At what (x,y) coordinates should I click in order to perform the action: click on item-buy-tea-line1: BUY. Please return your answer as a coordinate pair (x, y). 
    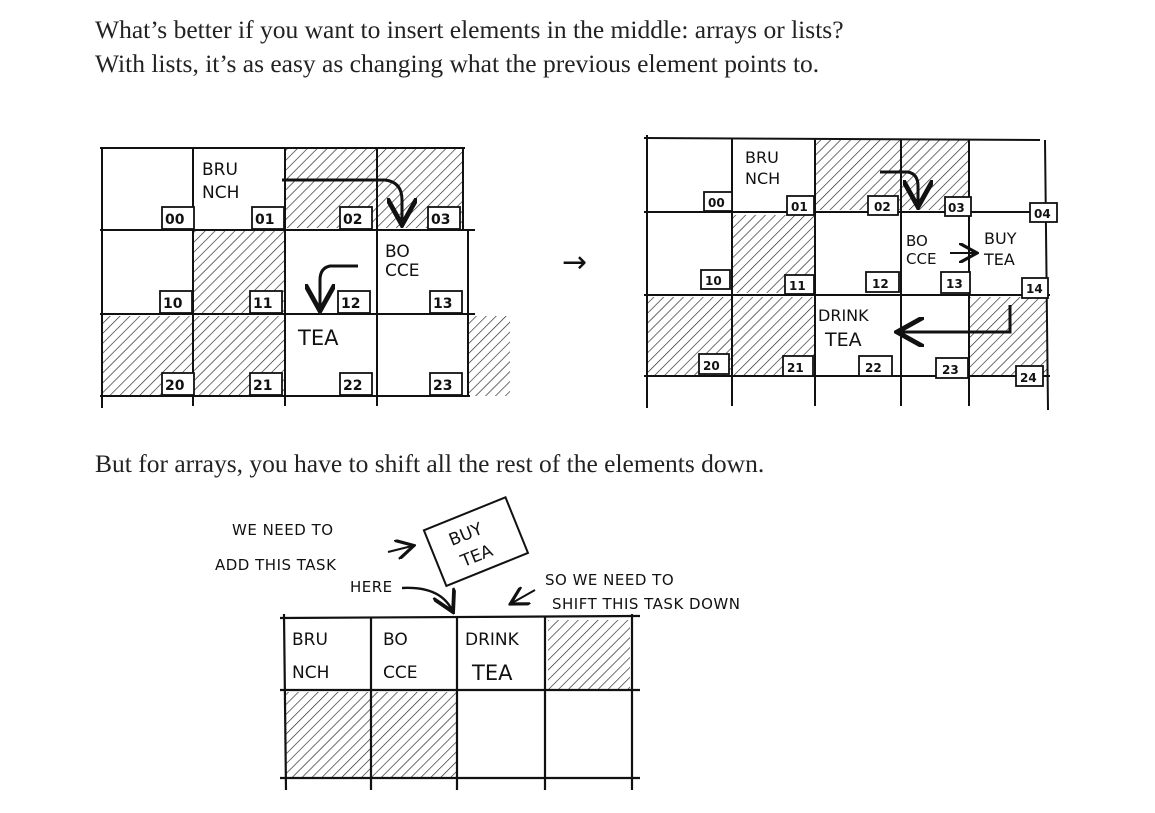
    Looking at the image, I should click on (1000, 238).